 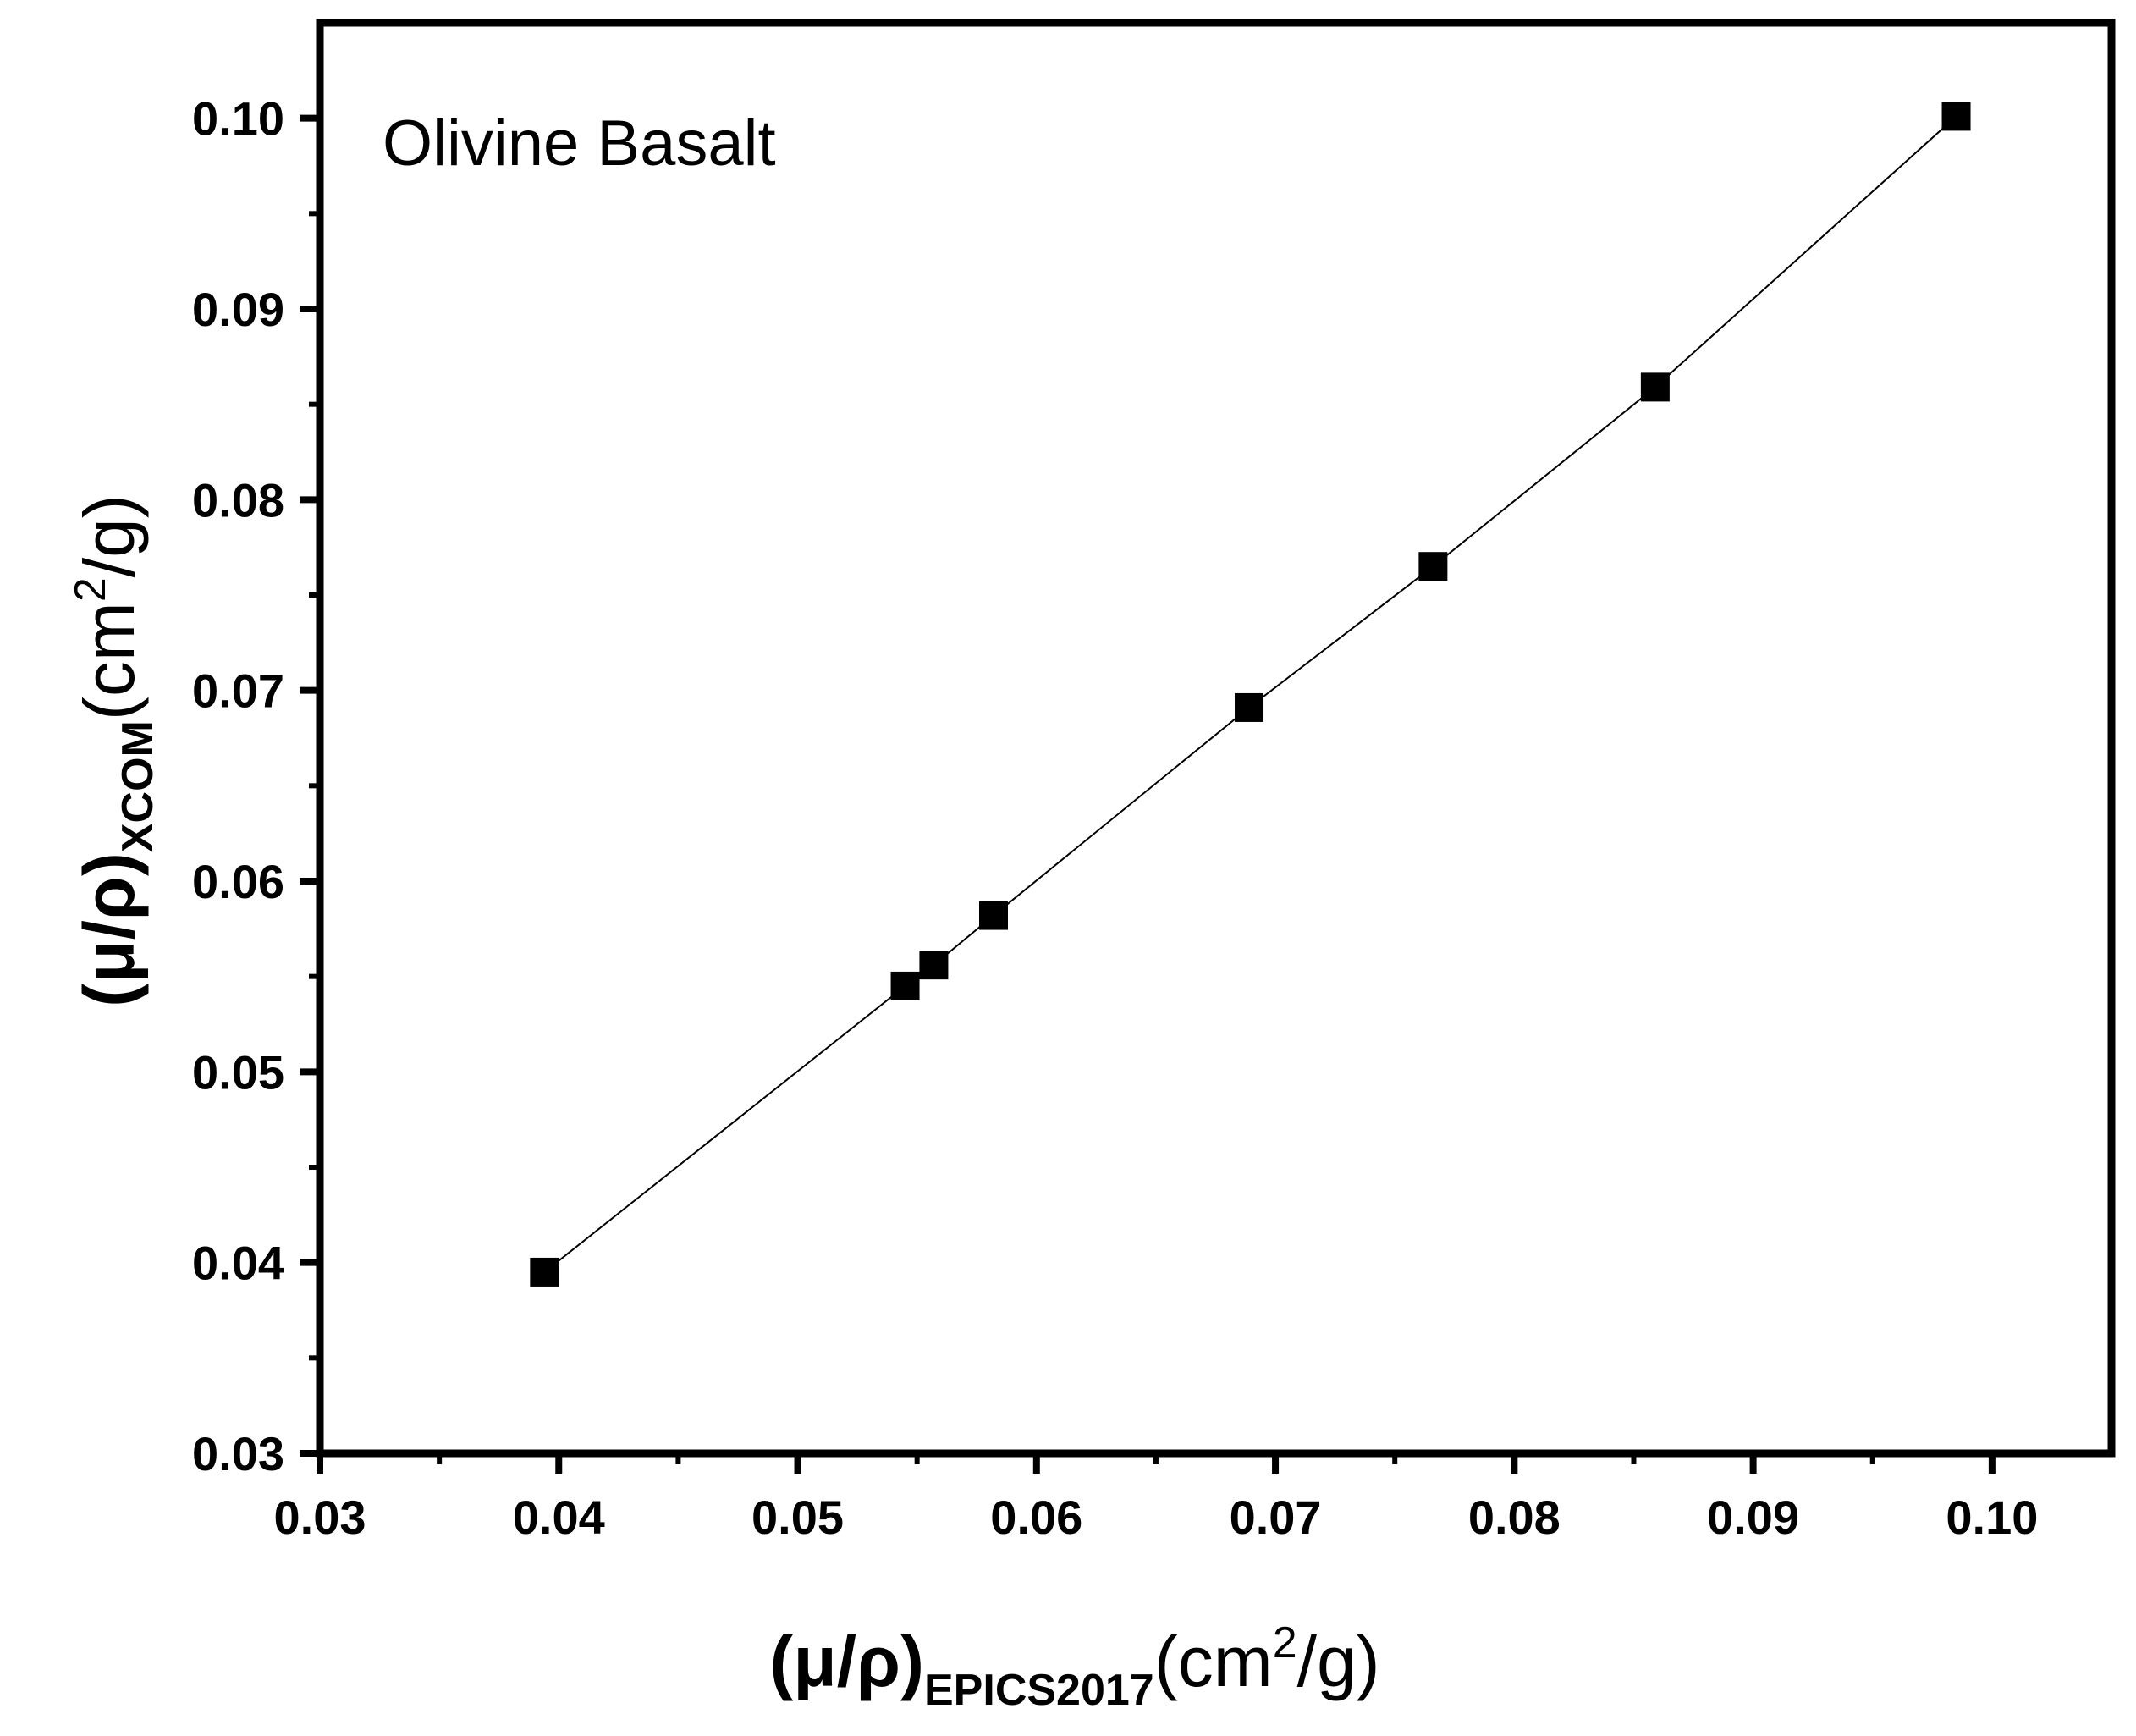 What do you see at coordinates (238, 691) in the screenshot?
I see `y-tick-label: 0.07` at bounding box center [238, 691].